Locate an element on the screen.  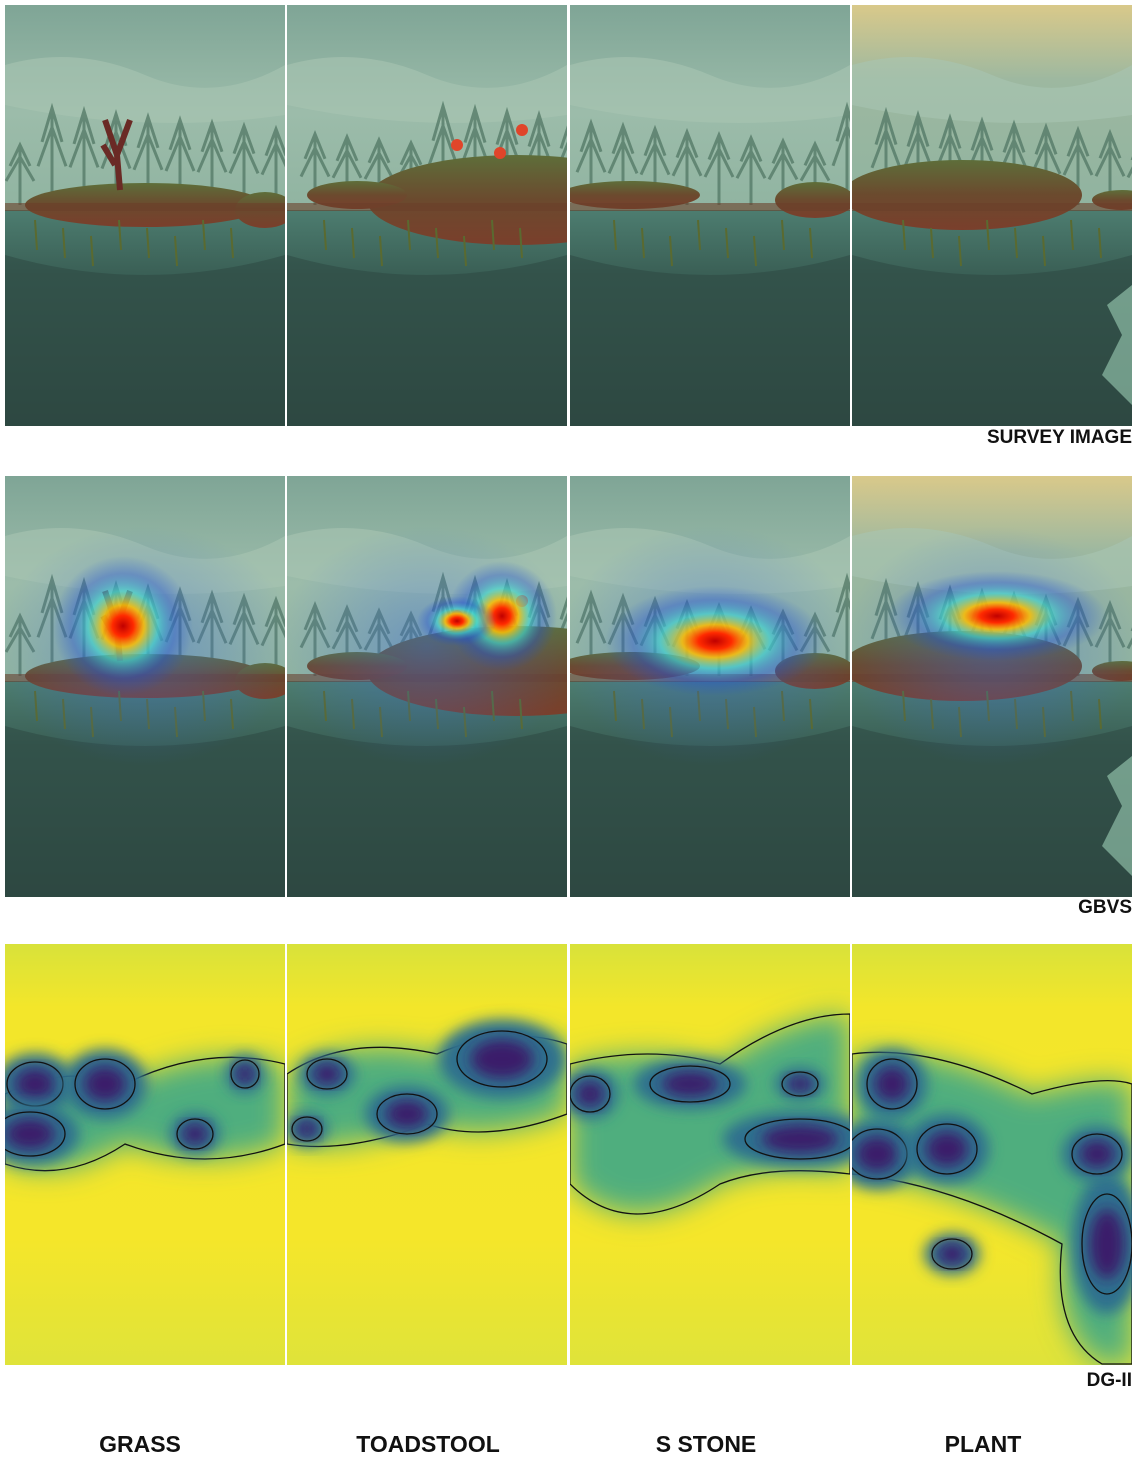
dg-background is located at coordinates (427, 1154).